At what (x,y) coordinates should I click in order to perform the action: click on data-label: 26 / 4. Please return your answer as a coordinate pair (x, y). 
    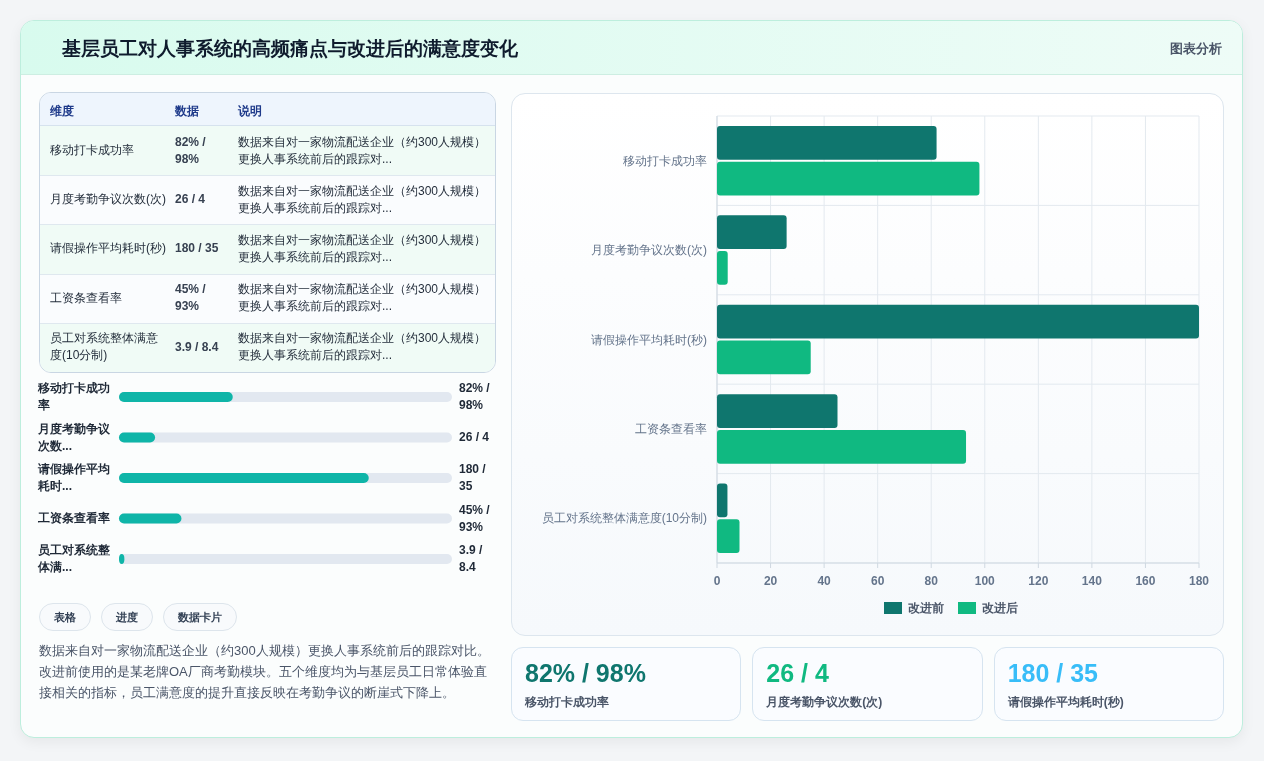
    Looking at the image, I should click on (474, 437).